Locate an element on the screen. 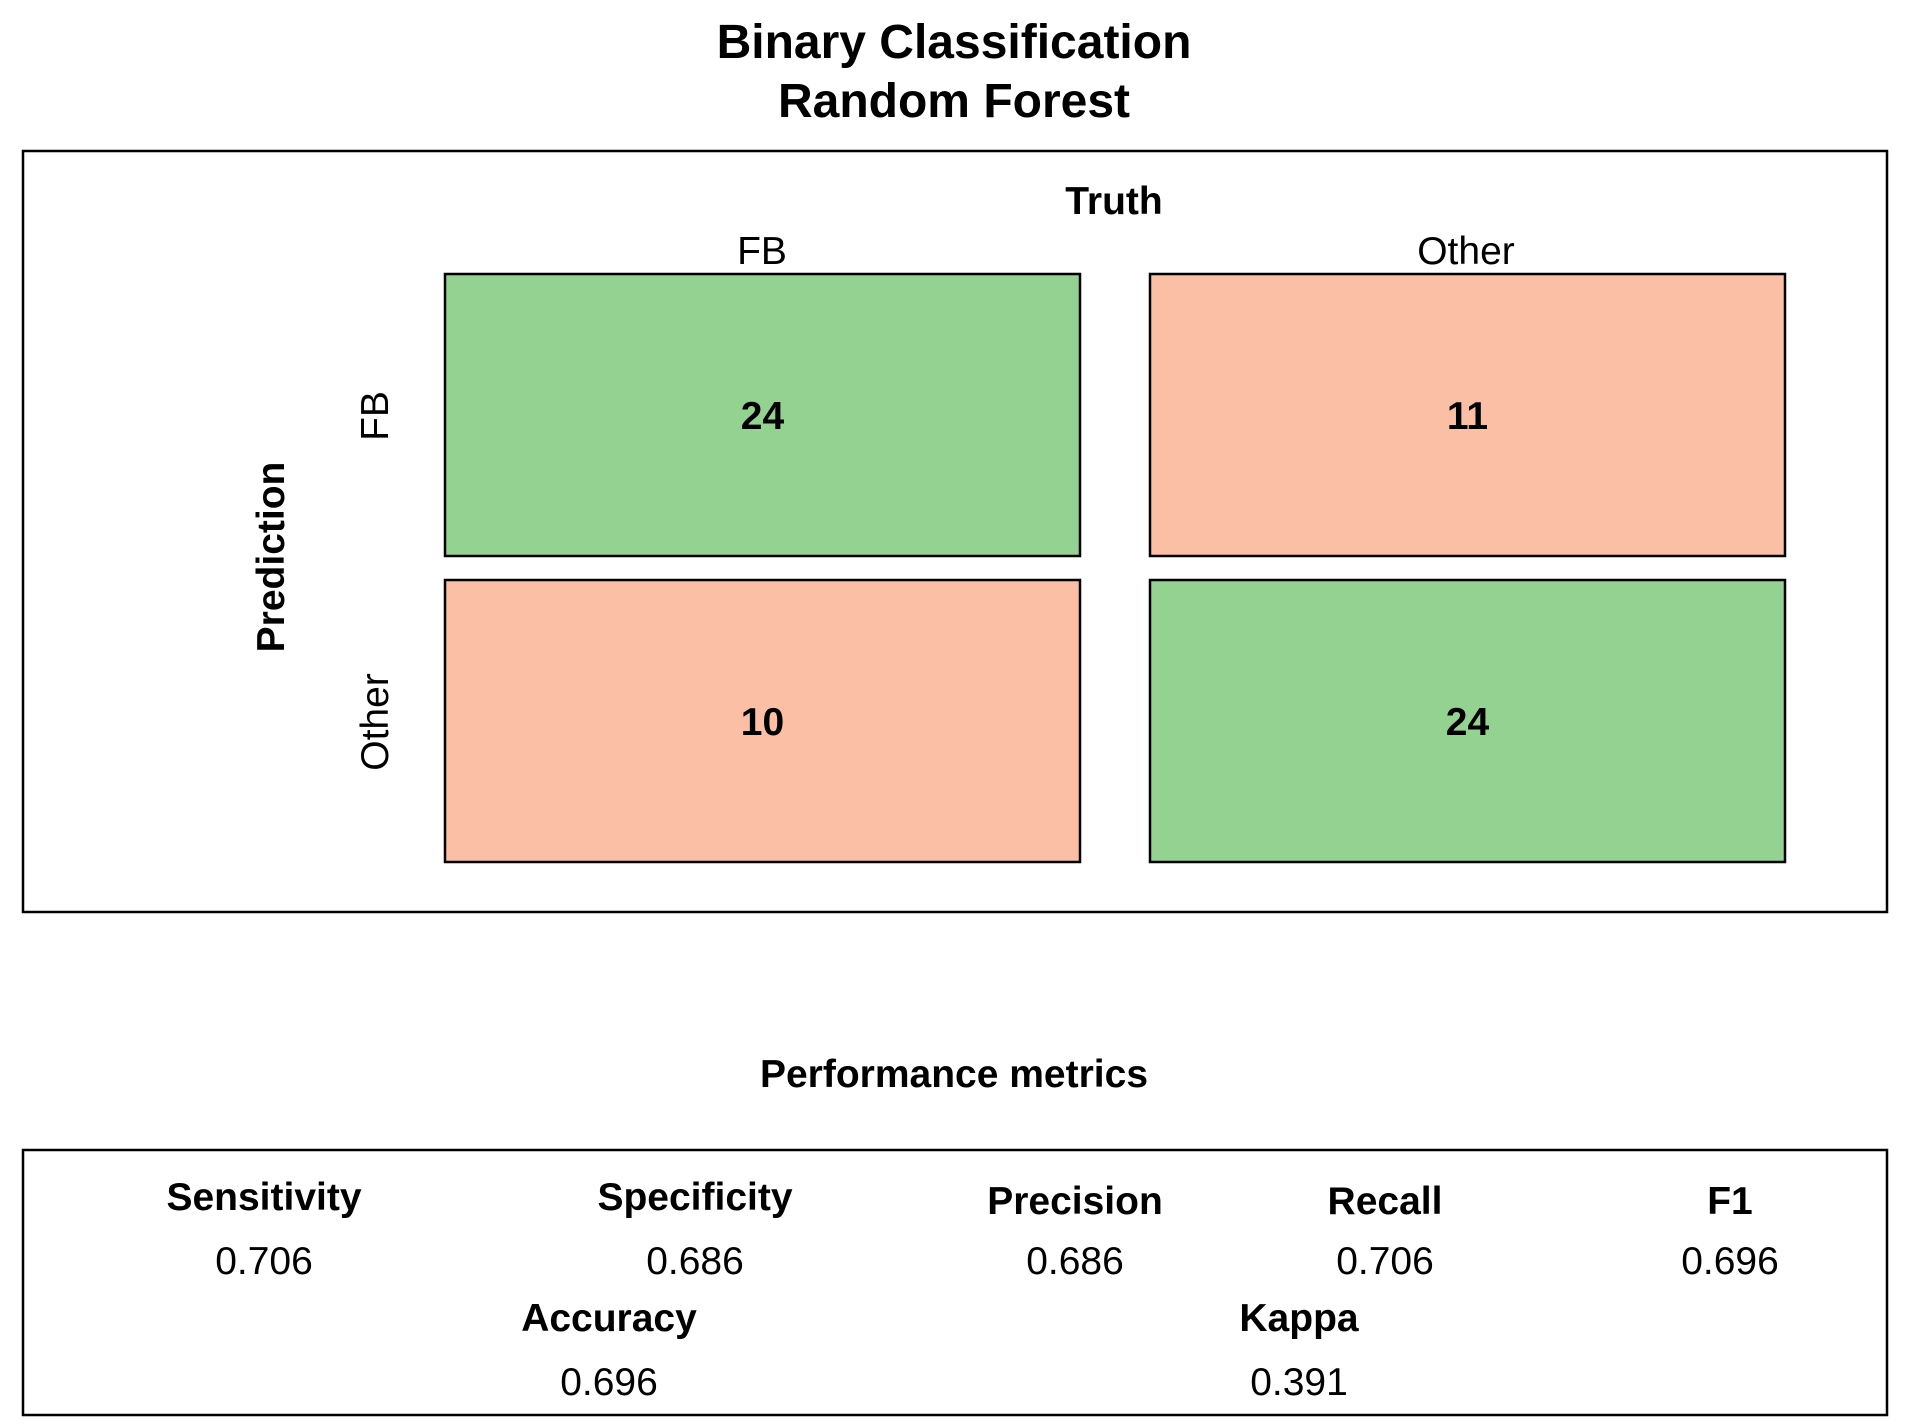 The height and width of the screenshot is (1428, 1908). cell-value-fb-other: 11 is located at coordinates (1467, 416).